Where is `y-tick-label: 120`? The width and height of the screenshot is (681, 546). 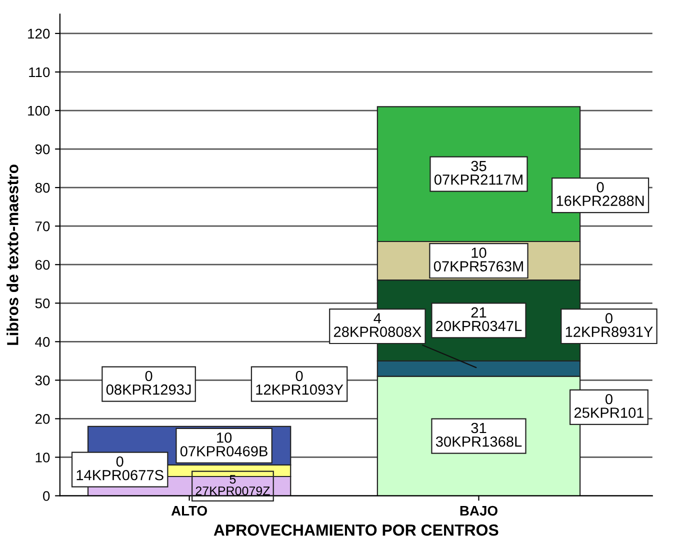 y-tick-label: 120 is located at coordinates (39, 33).